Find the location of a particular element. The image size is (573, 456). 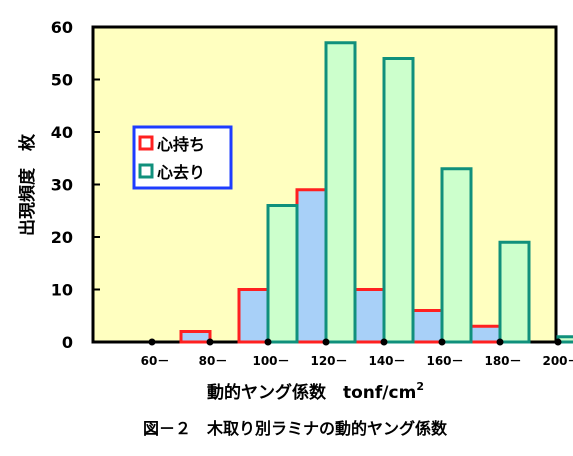

y-tick-label-6: 60 is located at coordinates (62, 27).